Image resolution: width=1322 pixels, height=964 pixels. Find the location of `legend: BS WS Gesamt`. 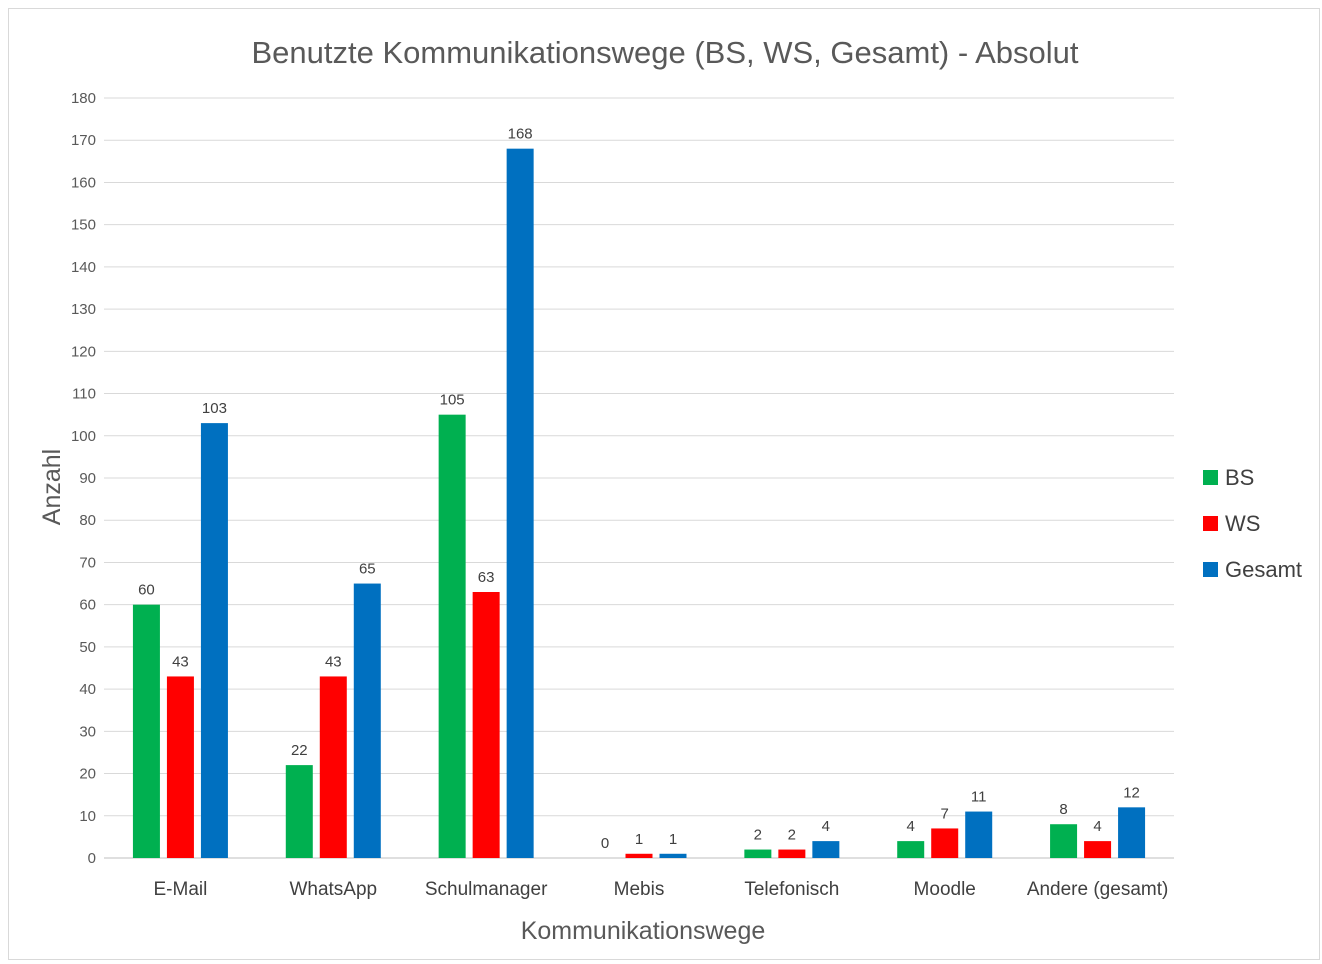

legend: BS WS Gesamt is located at coordinates (1252, 523).